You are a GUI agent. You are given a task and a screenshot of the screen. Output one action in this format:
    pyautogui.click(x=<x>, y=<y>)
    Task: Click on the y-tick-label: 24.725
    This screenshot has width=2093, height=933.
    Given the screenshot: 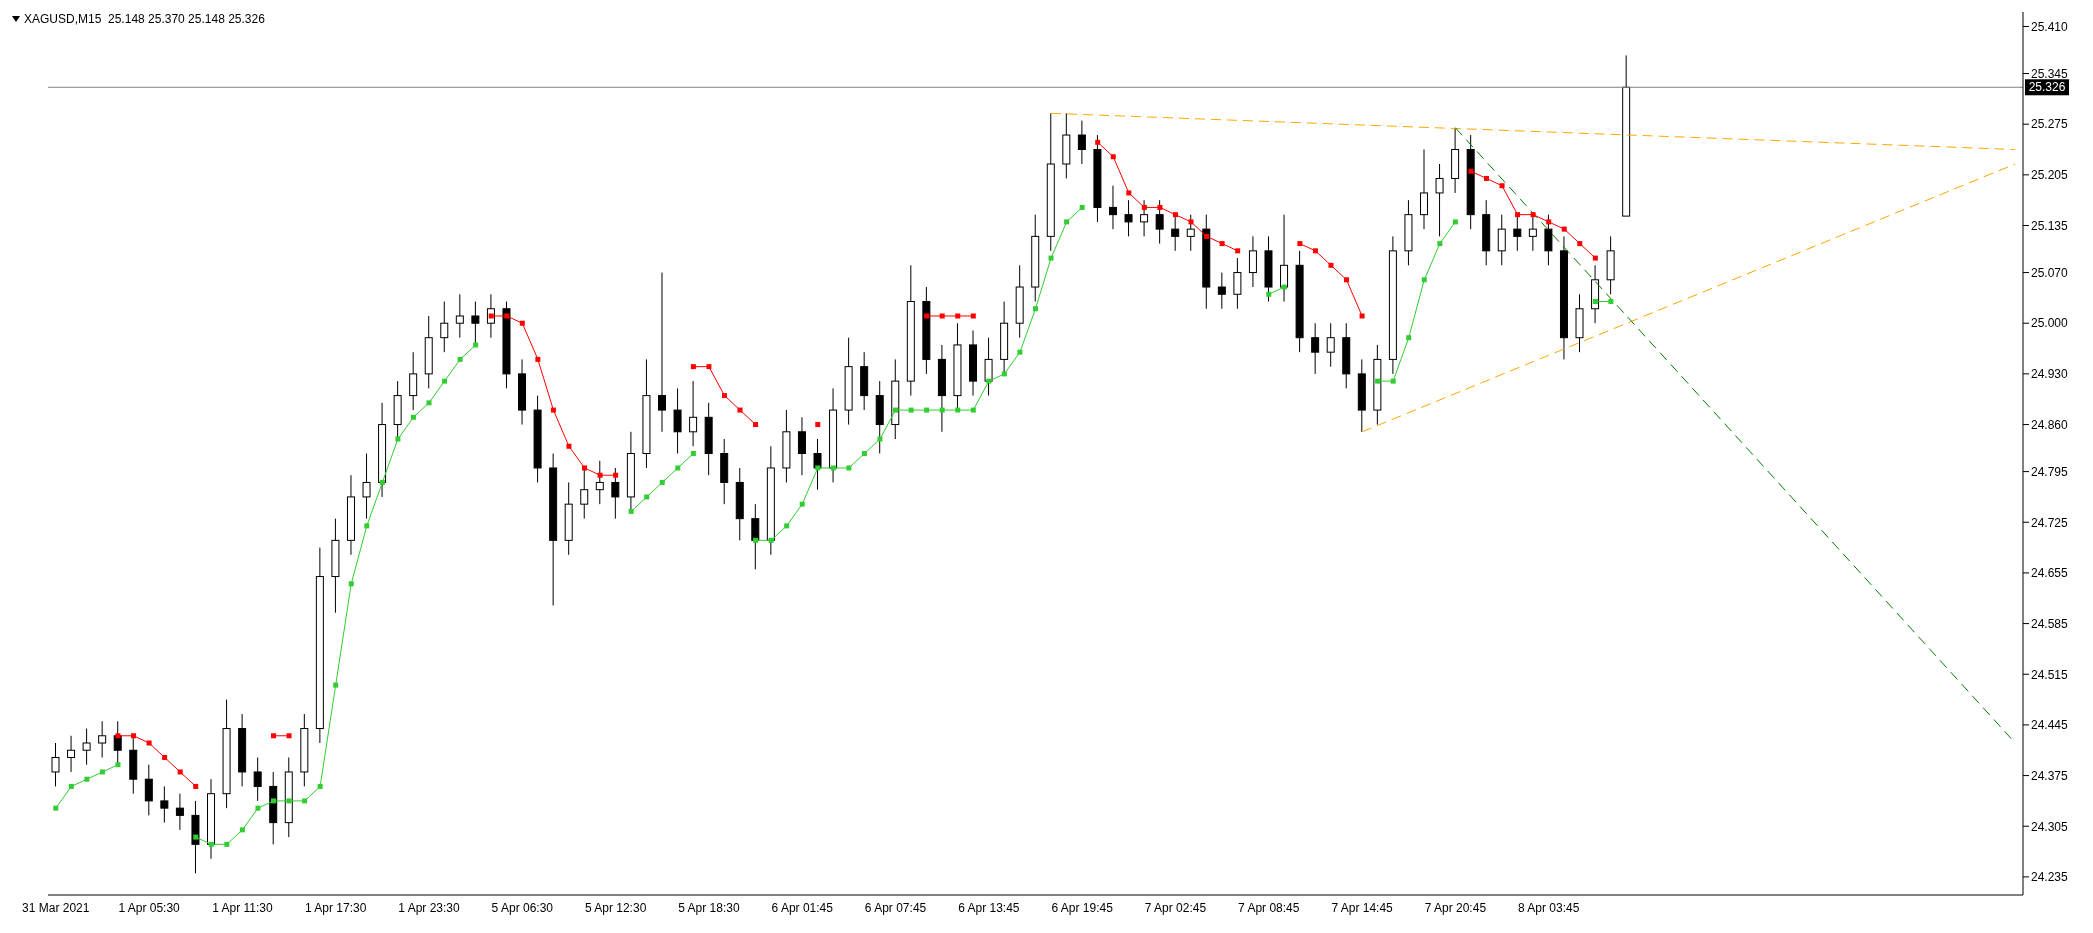 What is the action you would take?
    pyautogui.click(x=2050, y=522)
    